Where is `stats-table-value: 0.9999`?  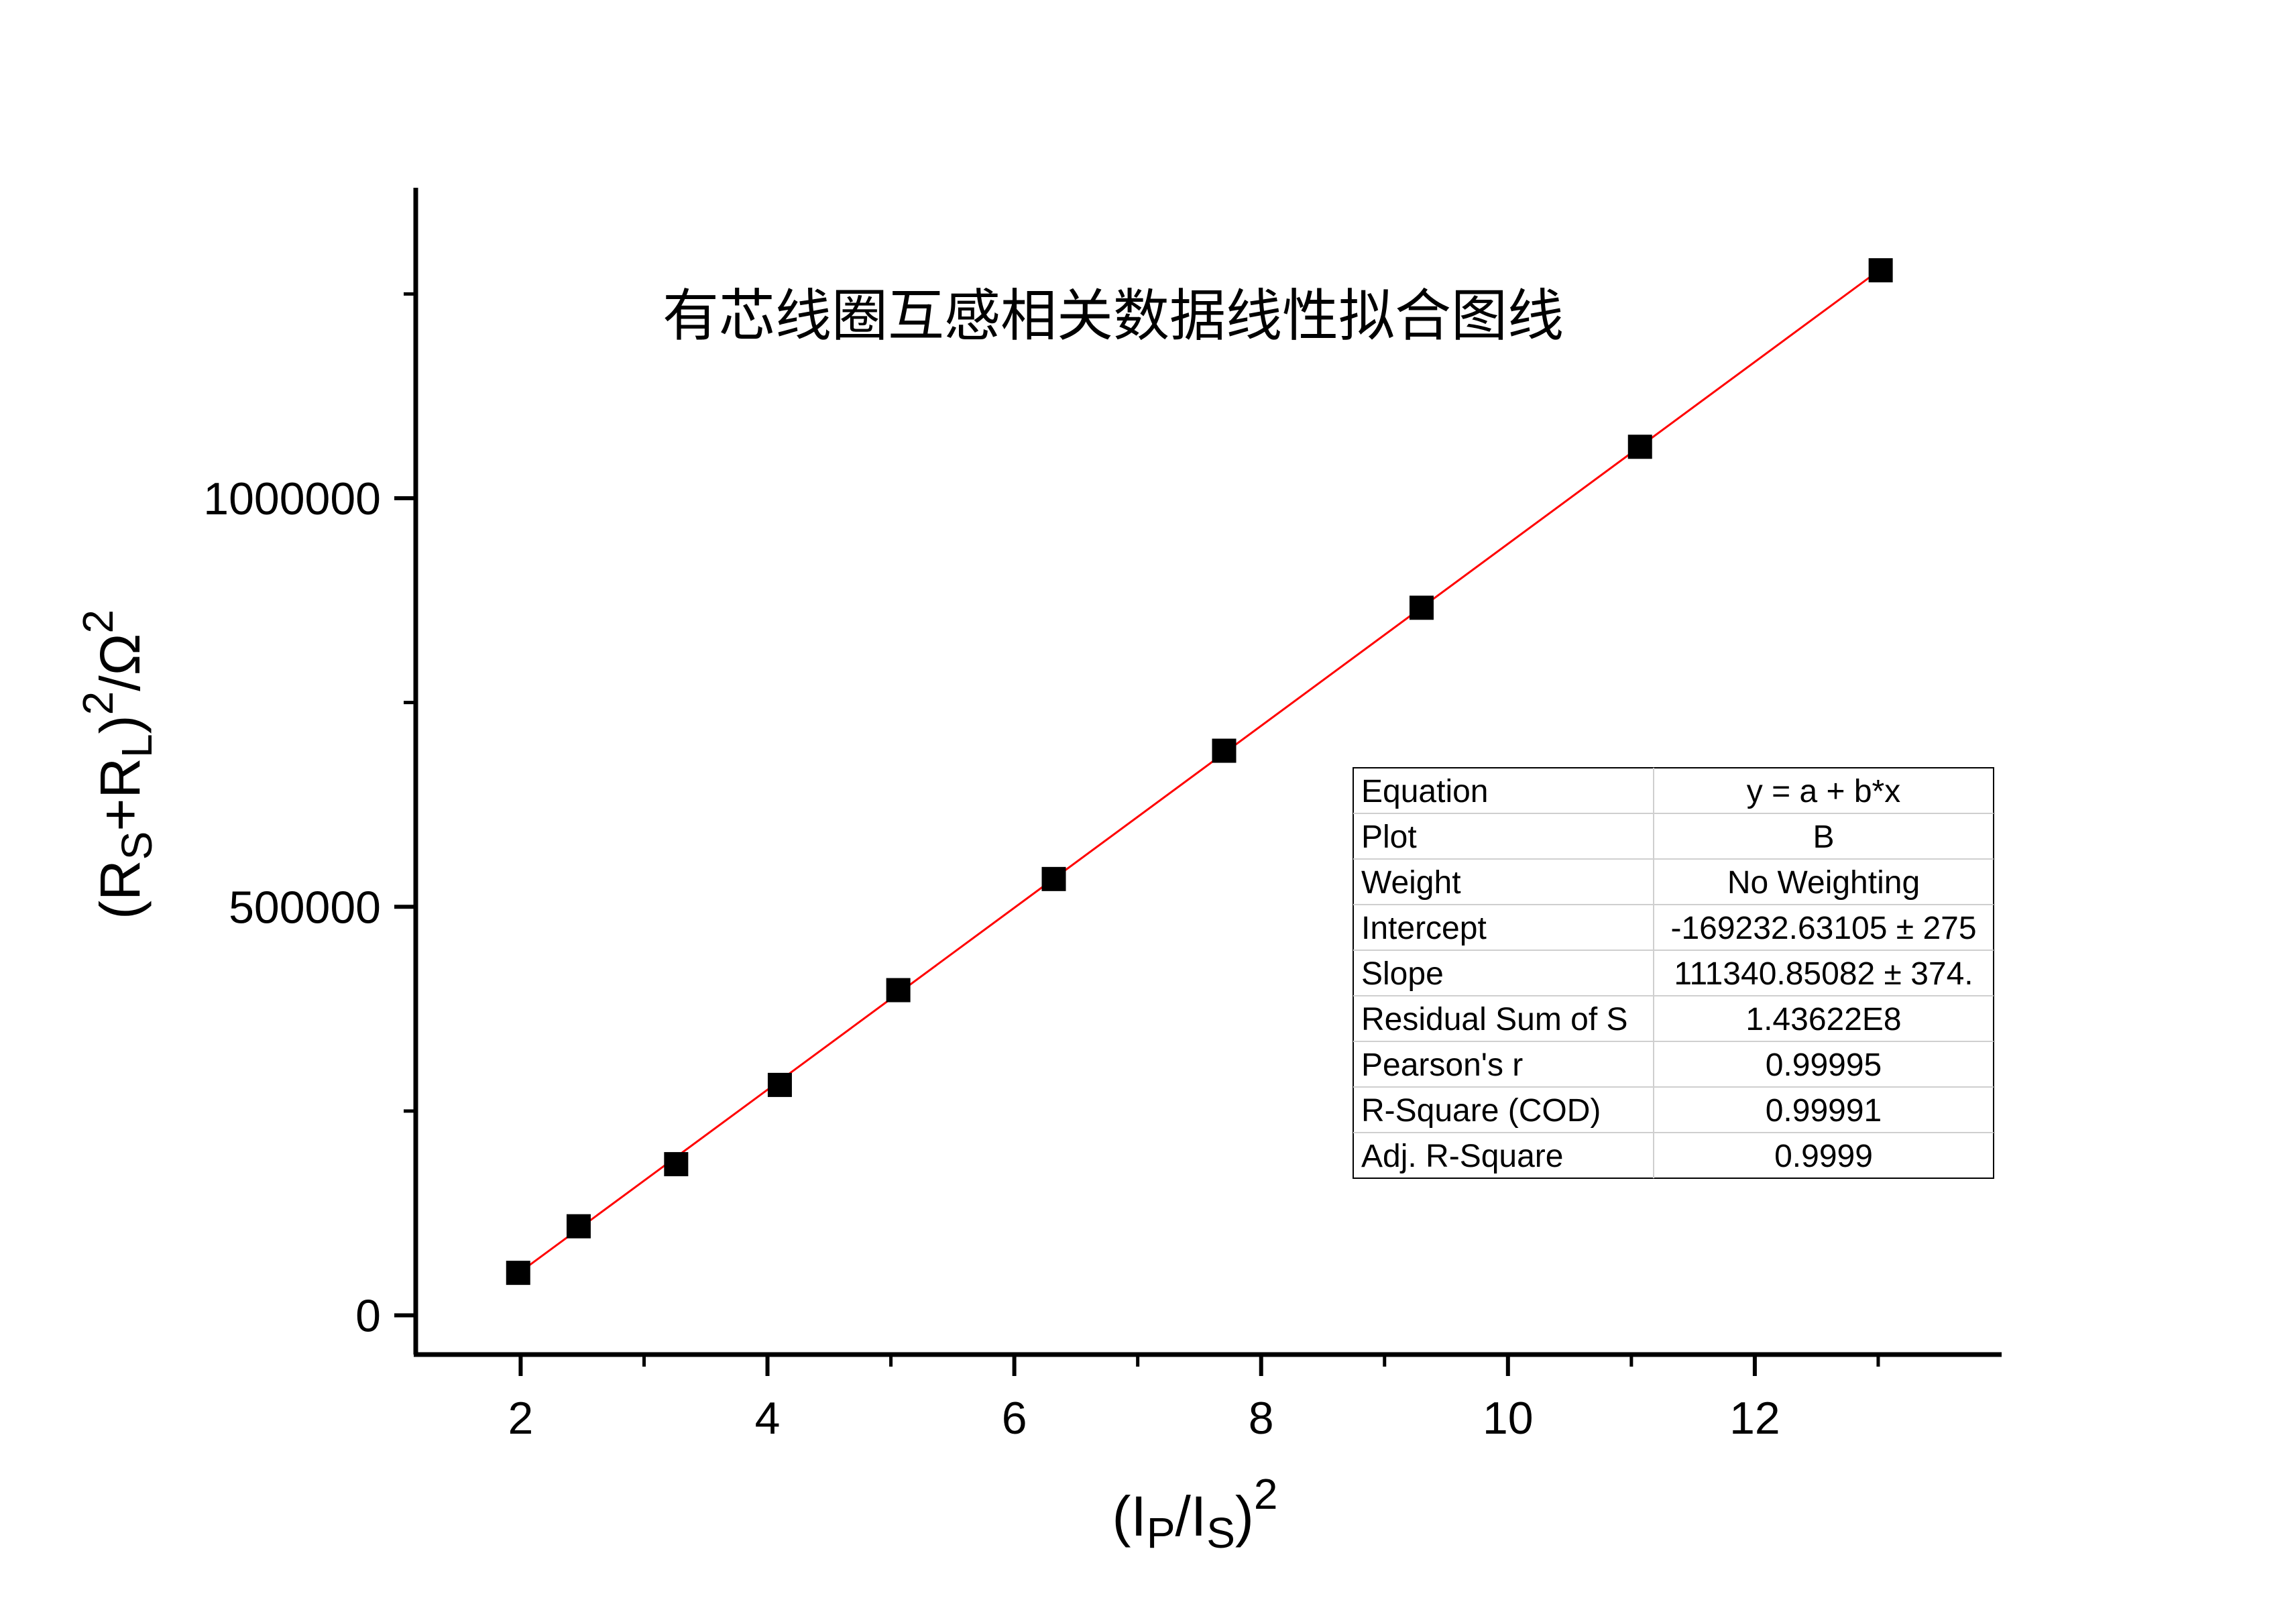 stats-table-value: 0.9999 is located at coordinates (1824, 1156).